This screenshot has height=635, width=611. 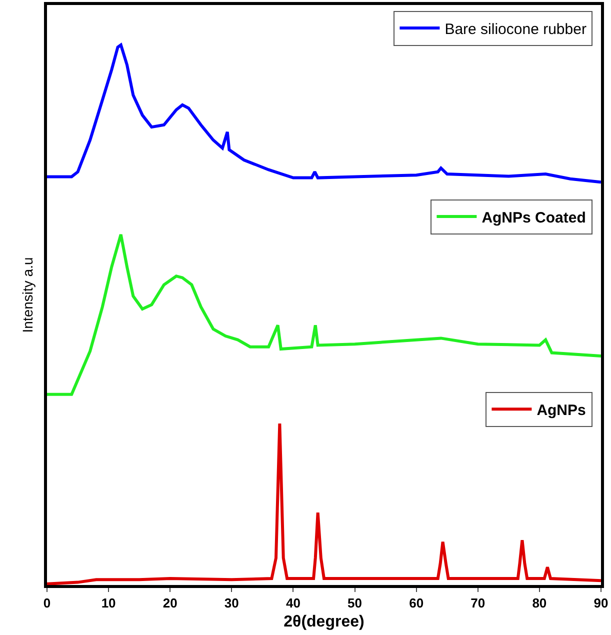 What do you see at coordinates (108, 603) in the screenshot?
I see `x-tick-label: 10` at bounding box center [108, 603].